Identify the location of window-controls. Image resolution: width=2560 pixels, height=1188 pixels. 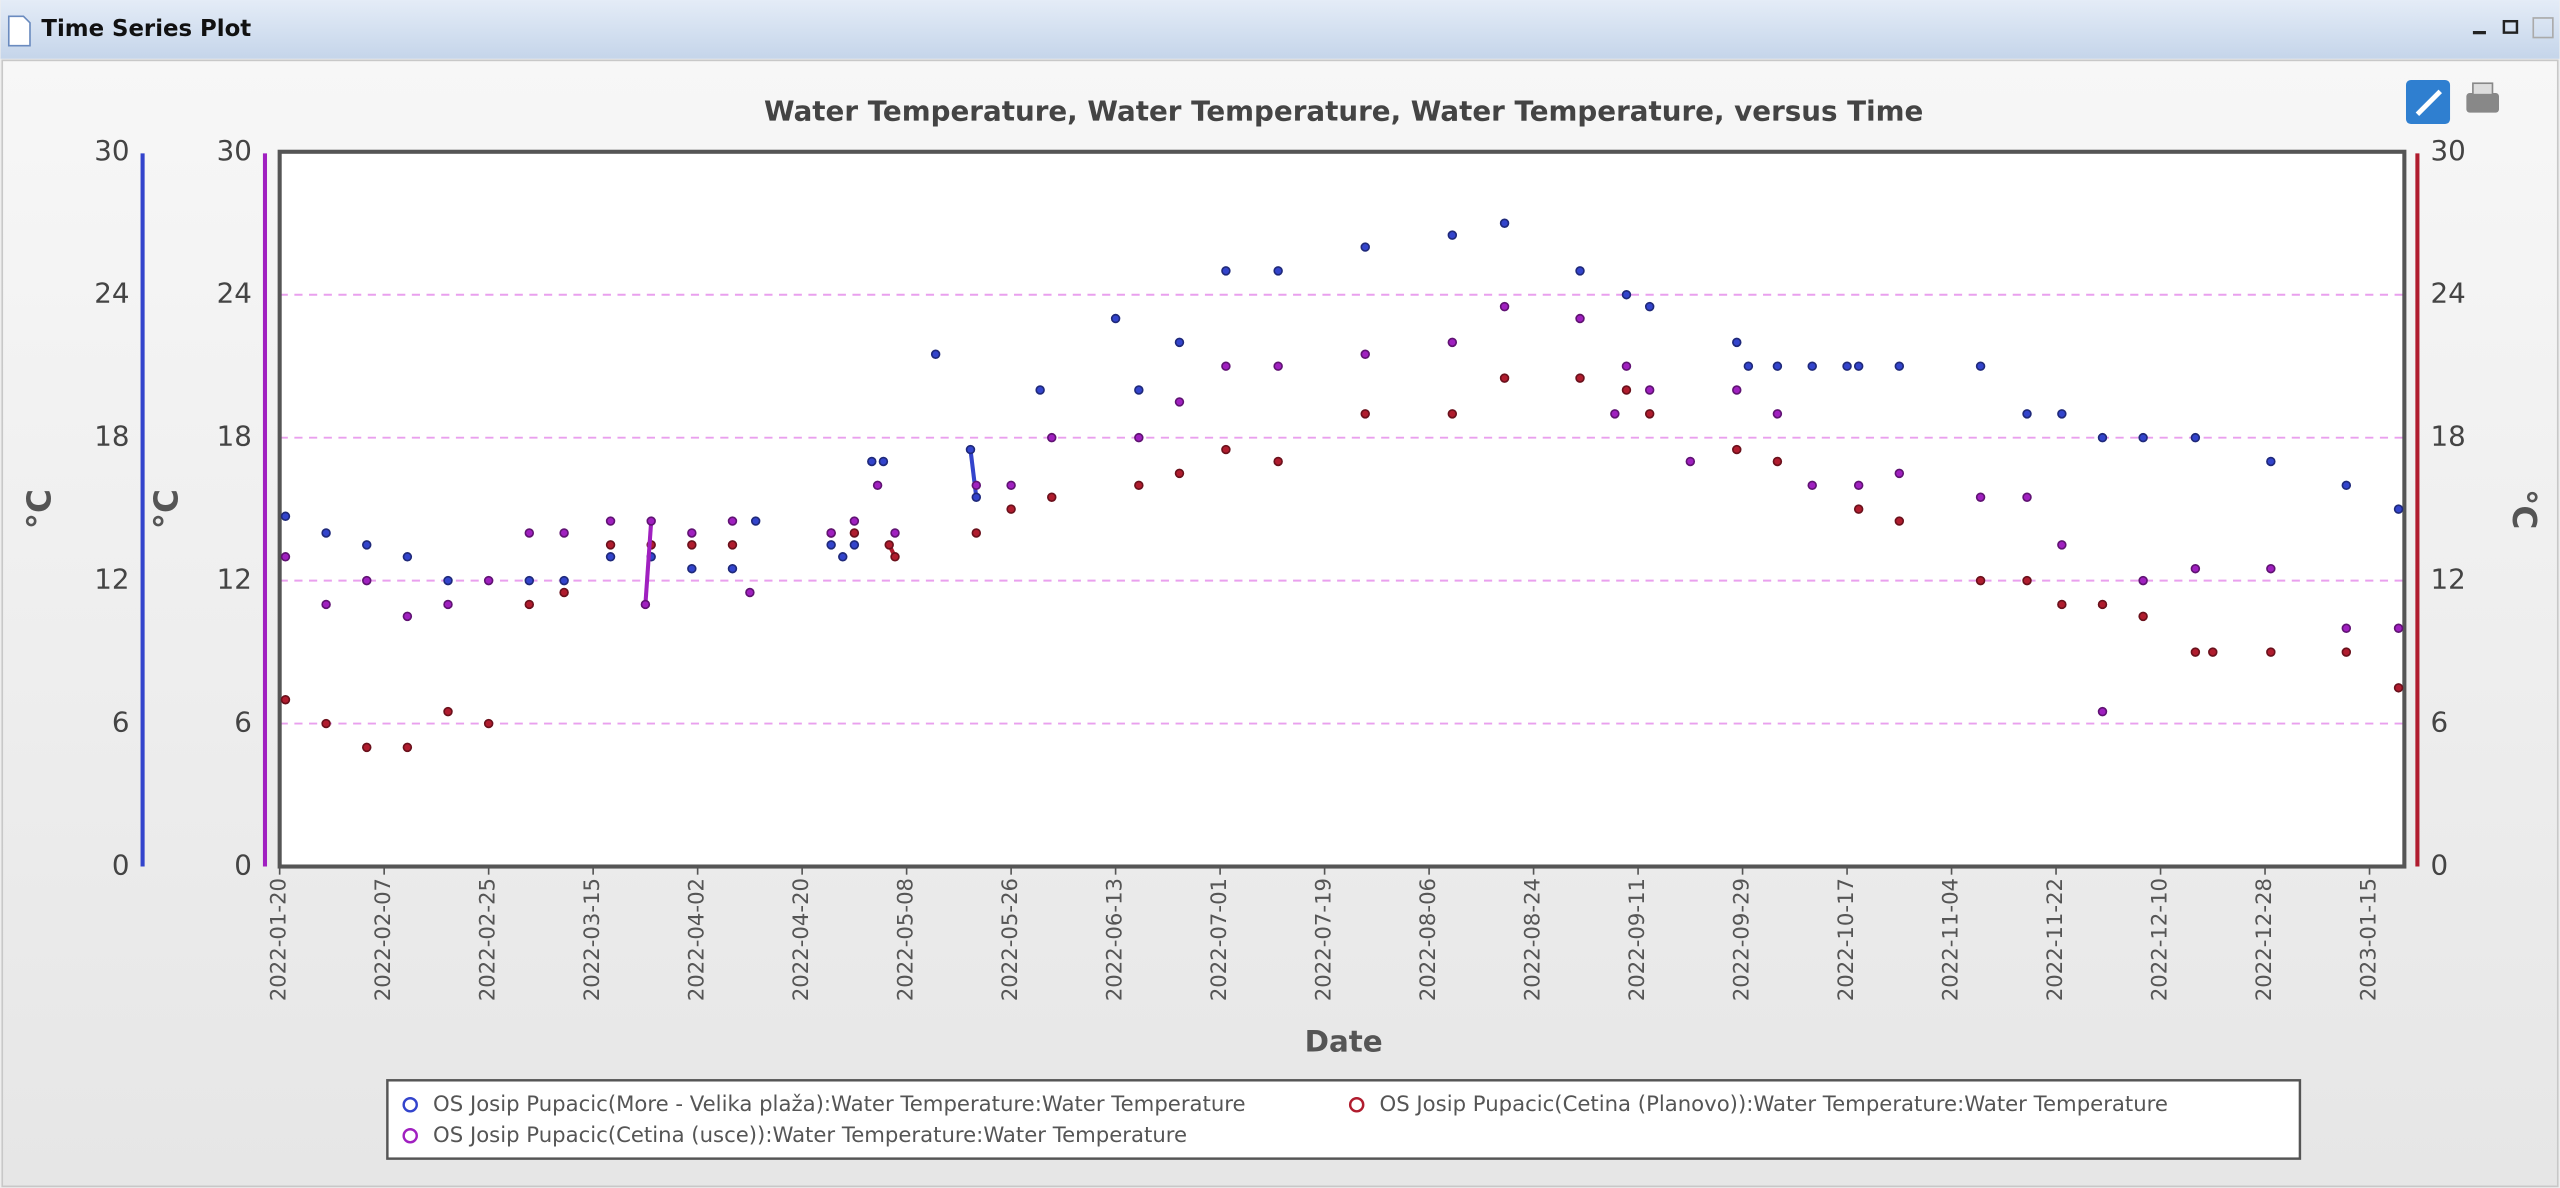
(2513, 28).